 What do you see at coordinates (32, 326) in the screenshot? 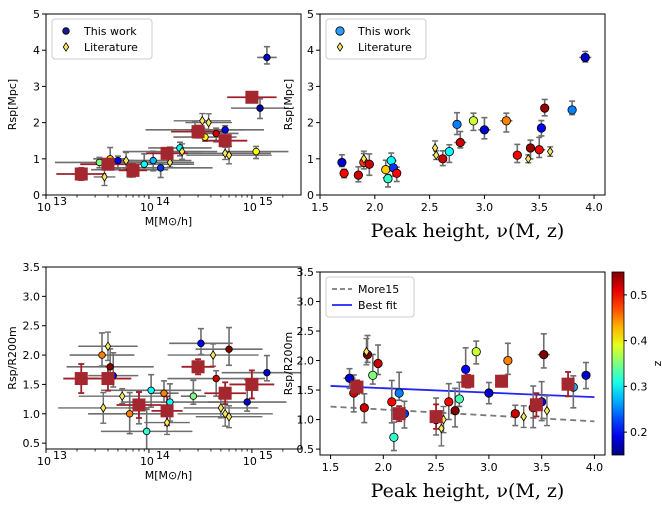
I see `y-tick-label: 2.5` at bounding box center [32, 326].